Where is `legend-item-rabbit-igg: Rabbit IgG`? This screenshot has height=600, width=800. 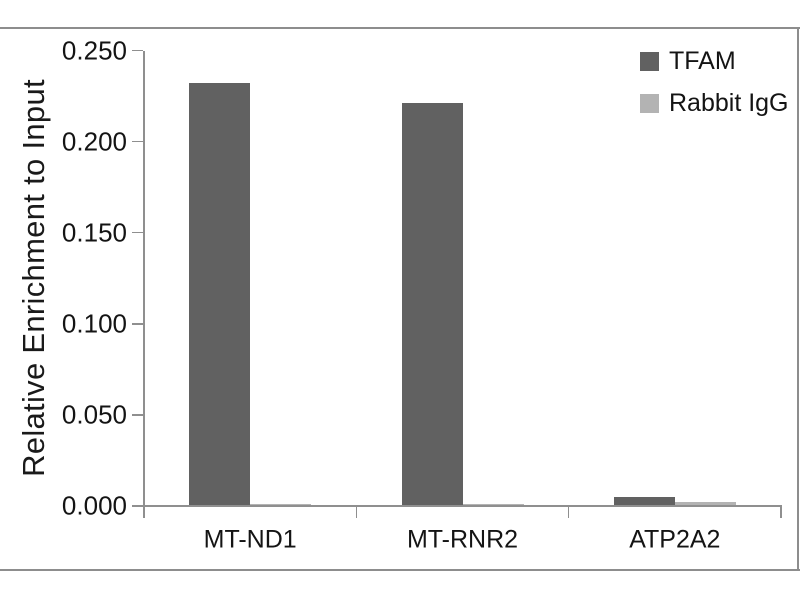
legend-item-rabbit-igg: Rabbit IgG is located at coordinates (714, 103).